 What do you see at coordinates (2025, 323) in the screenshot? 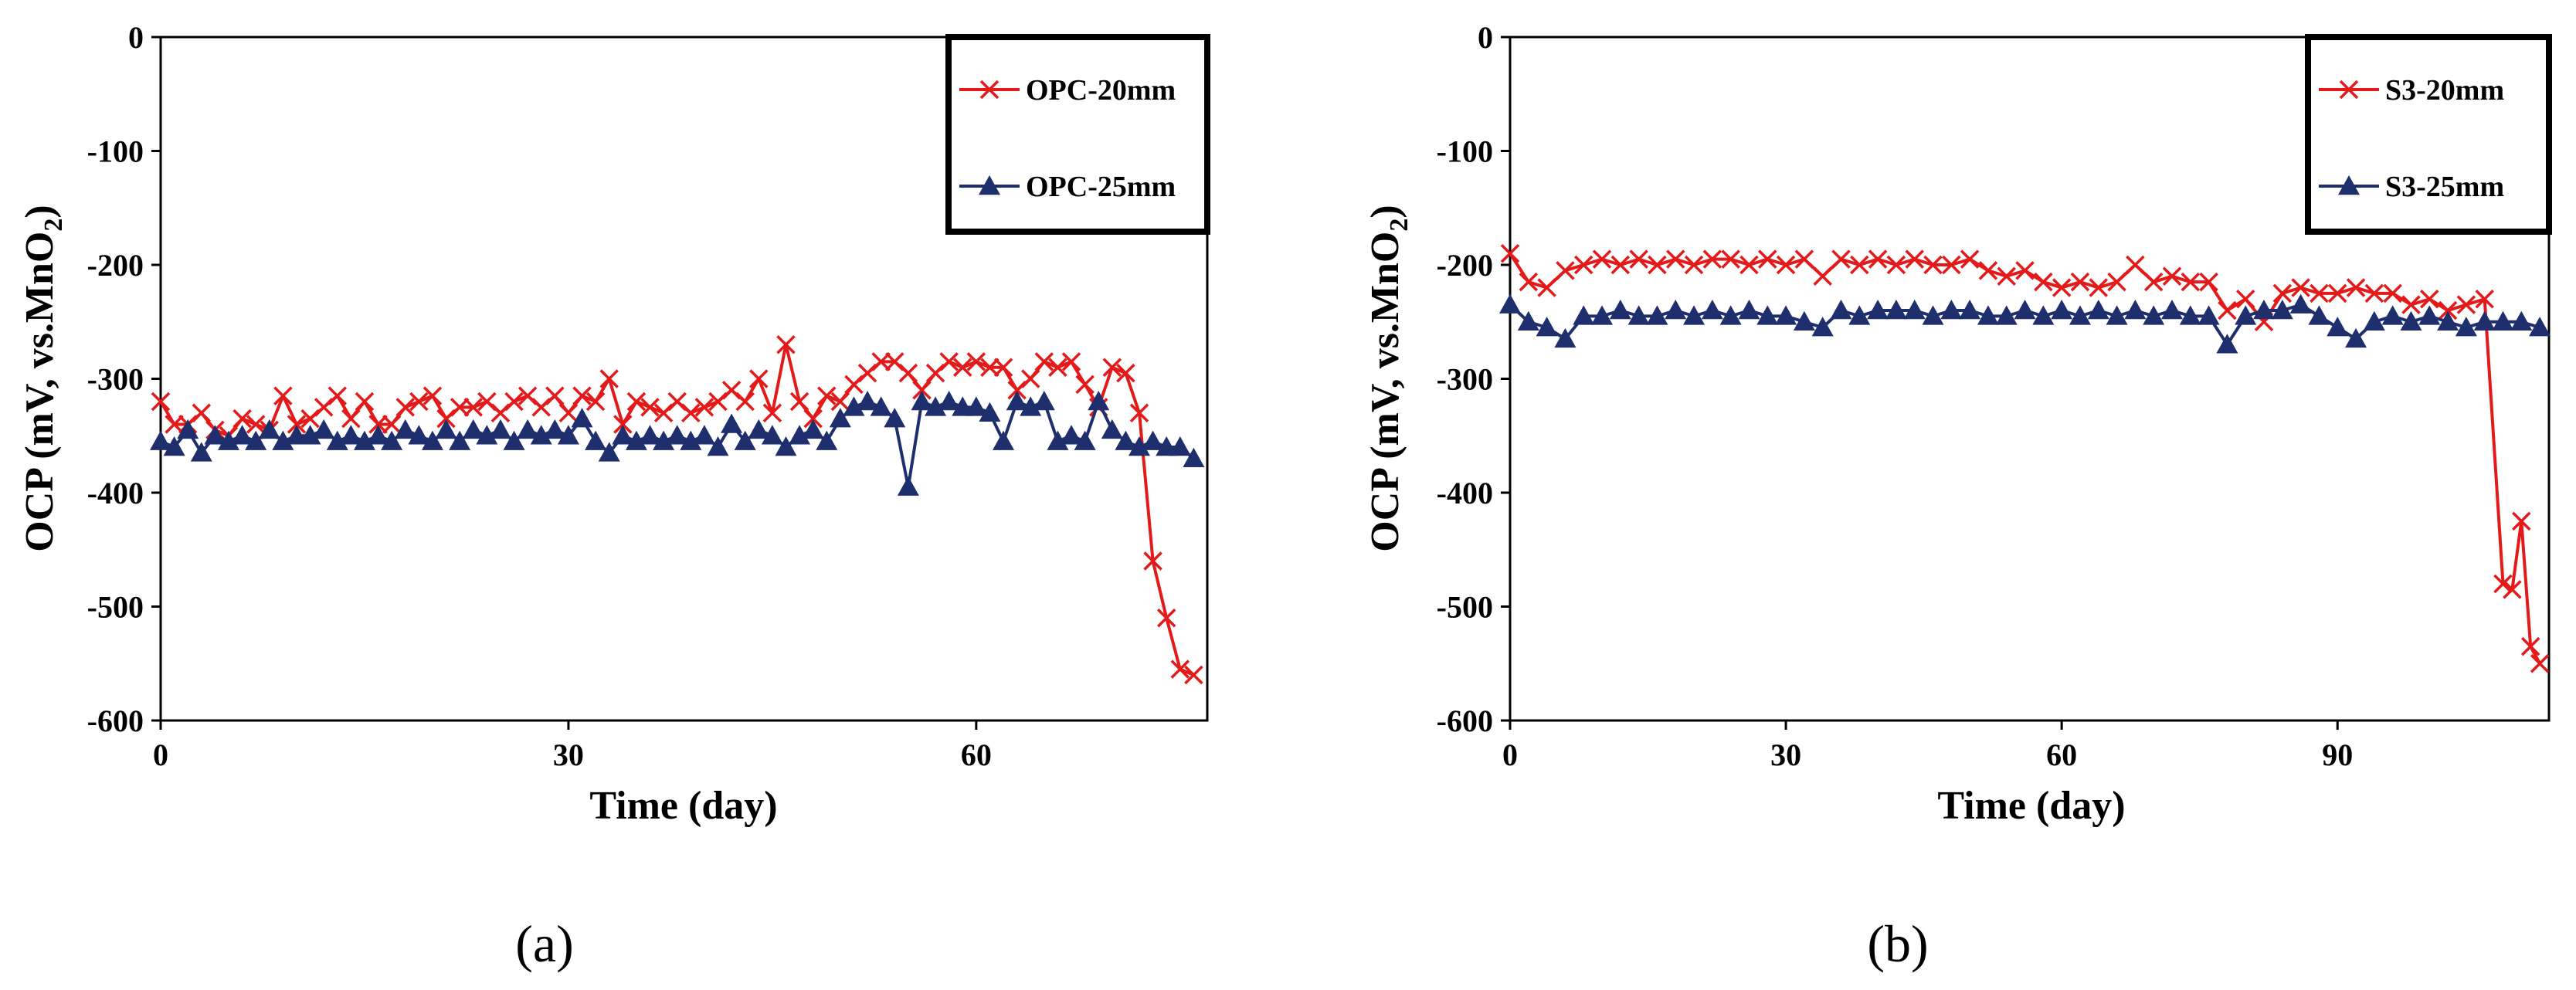
I see `series-S3-25mm` at bounding box center [2025, 323].